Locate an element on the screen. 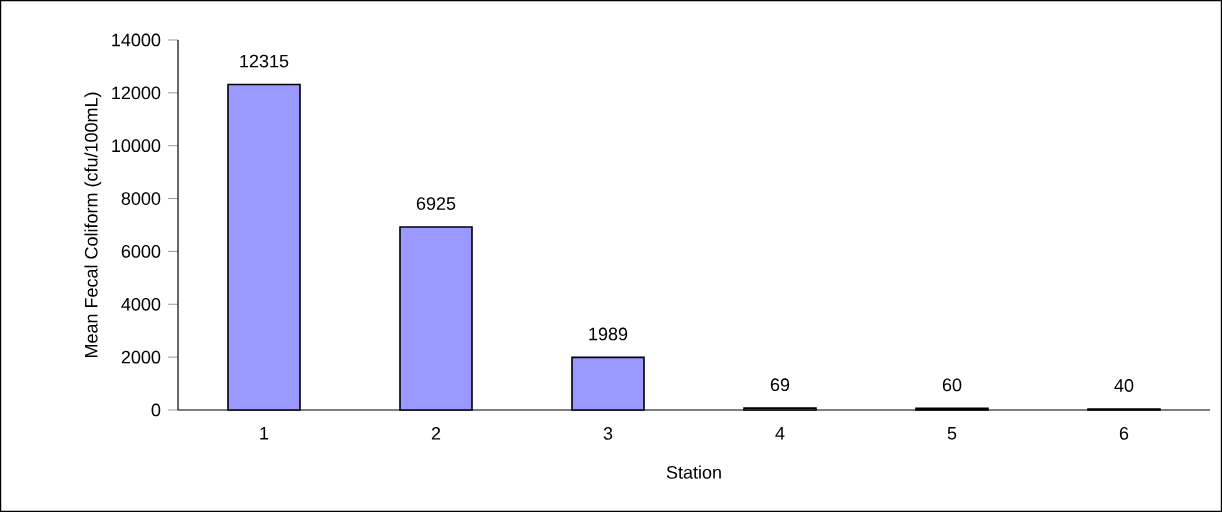 The width and height of the screenshot is (1222, 512). x-tick-label: 2 is located at coordinates (436, 433).